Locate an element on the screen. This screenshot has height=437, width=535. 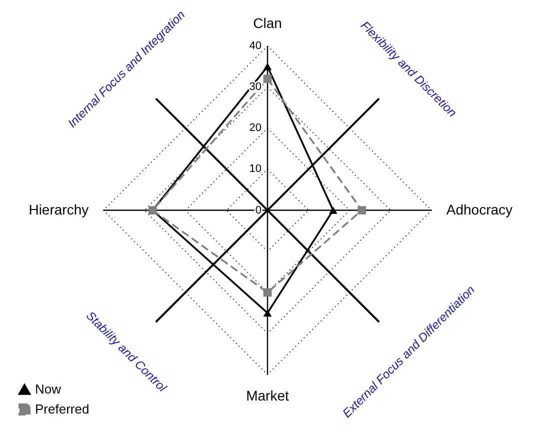
y-tick-label: 20 is located at coordinates (255, 128).